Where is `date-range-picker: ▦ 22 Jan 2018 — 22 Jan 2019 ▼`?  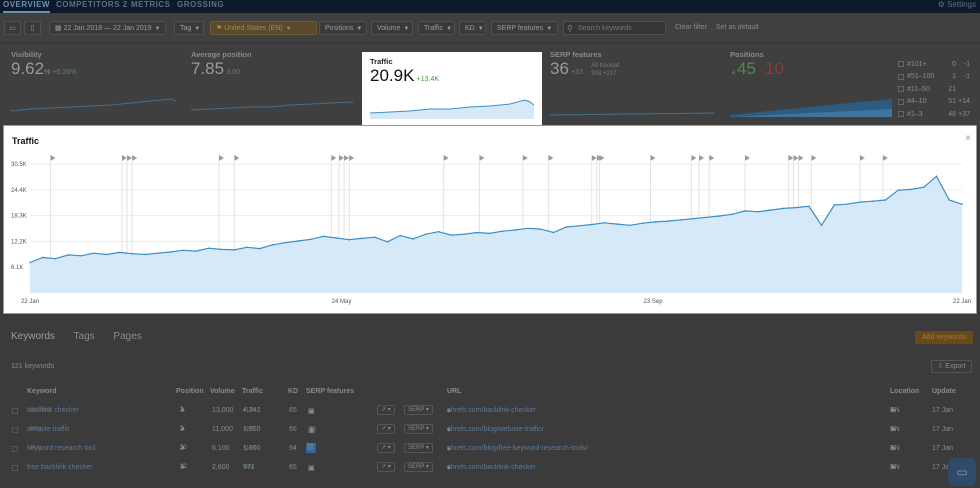 date-range-picker: ▦ 22 Jan 2018 — 22 Jan 2019 ▼ is located at coordinates (107, 28).